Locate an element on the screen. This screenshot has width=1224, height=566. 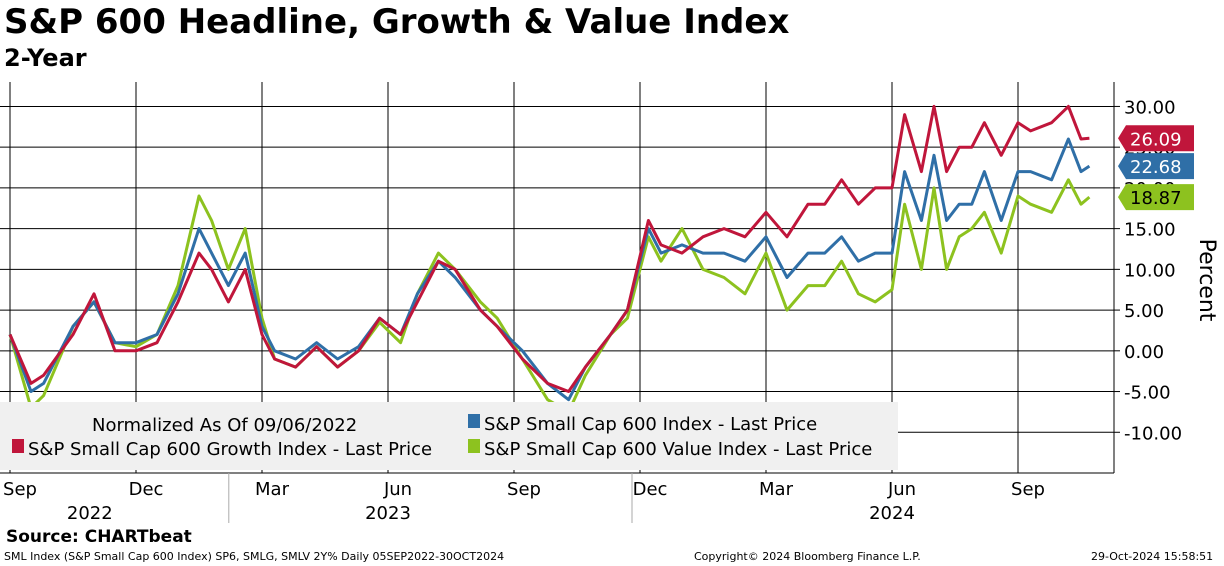
y-tick-label: 5.00 is located at coordinates (1144, 311).